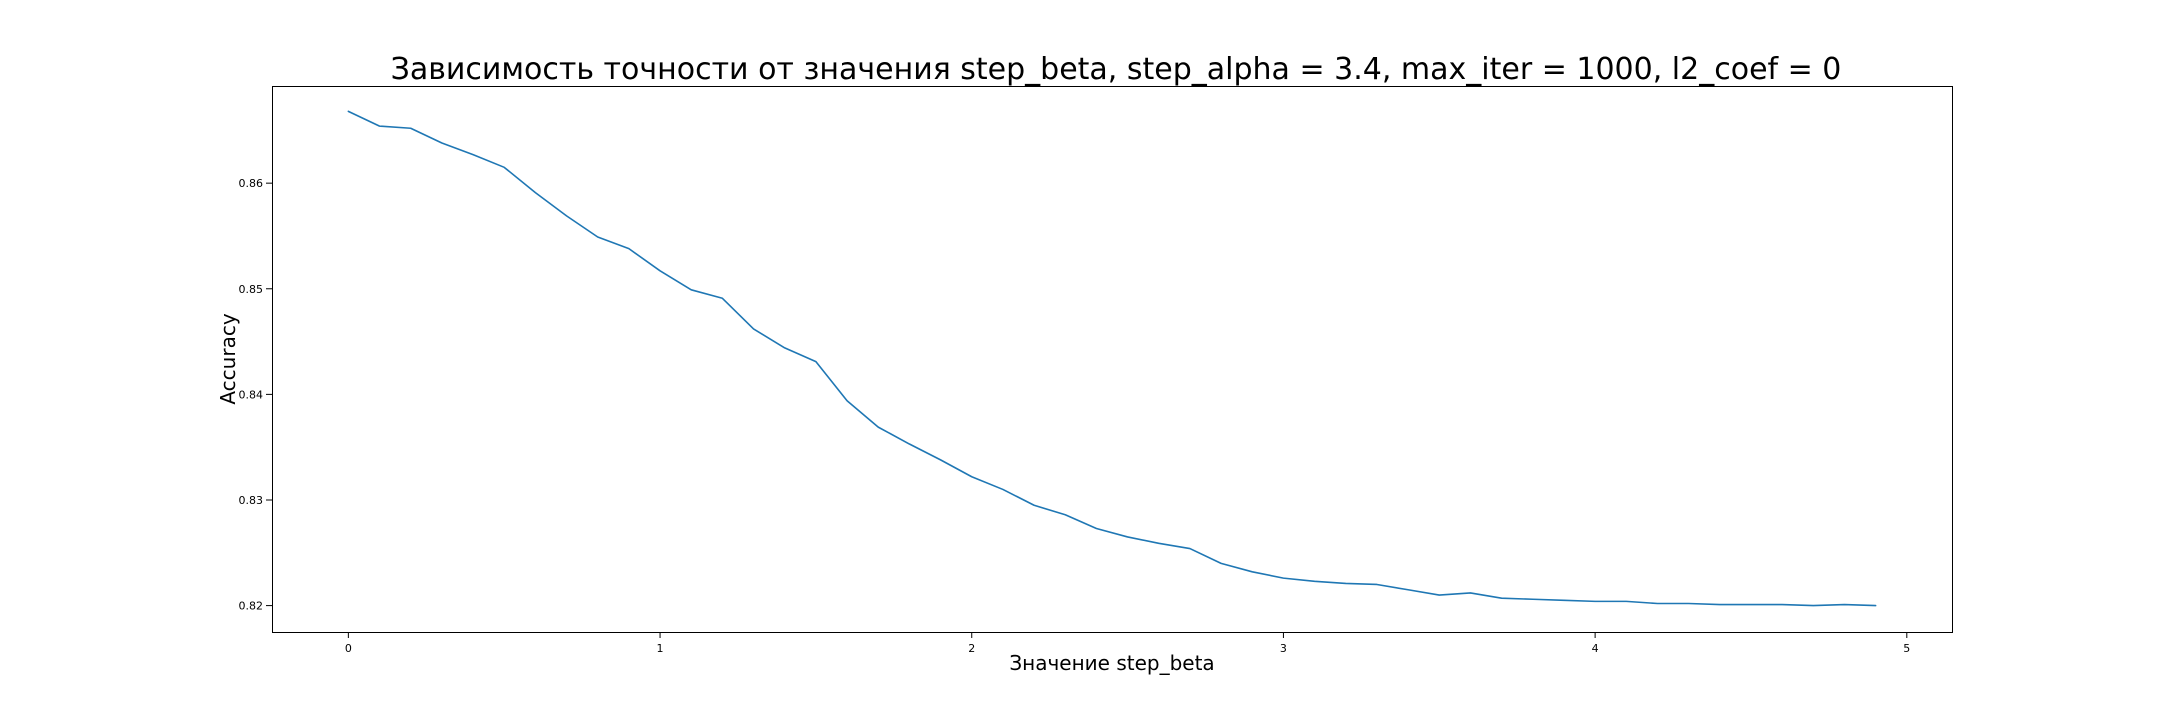 This screenshot has height=720, width=2160. I want to click on x-tick-label: 5, so click(1906, 648).